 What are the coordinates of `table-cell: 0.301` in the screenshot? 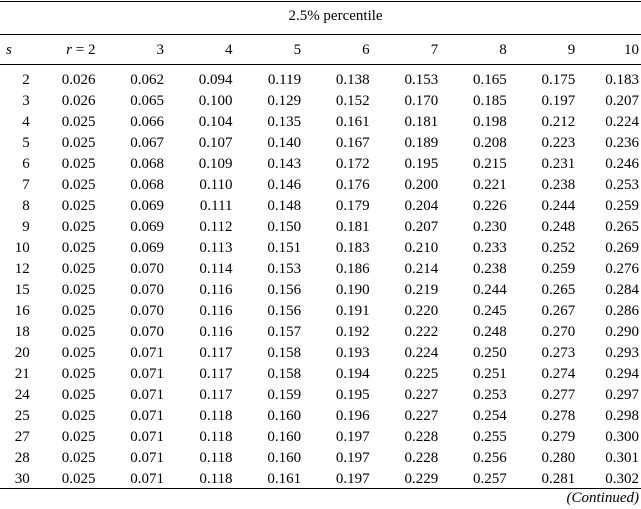 It's located at (622, 458).